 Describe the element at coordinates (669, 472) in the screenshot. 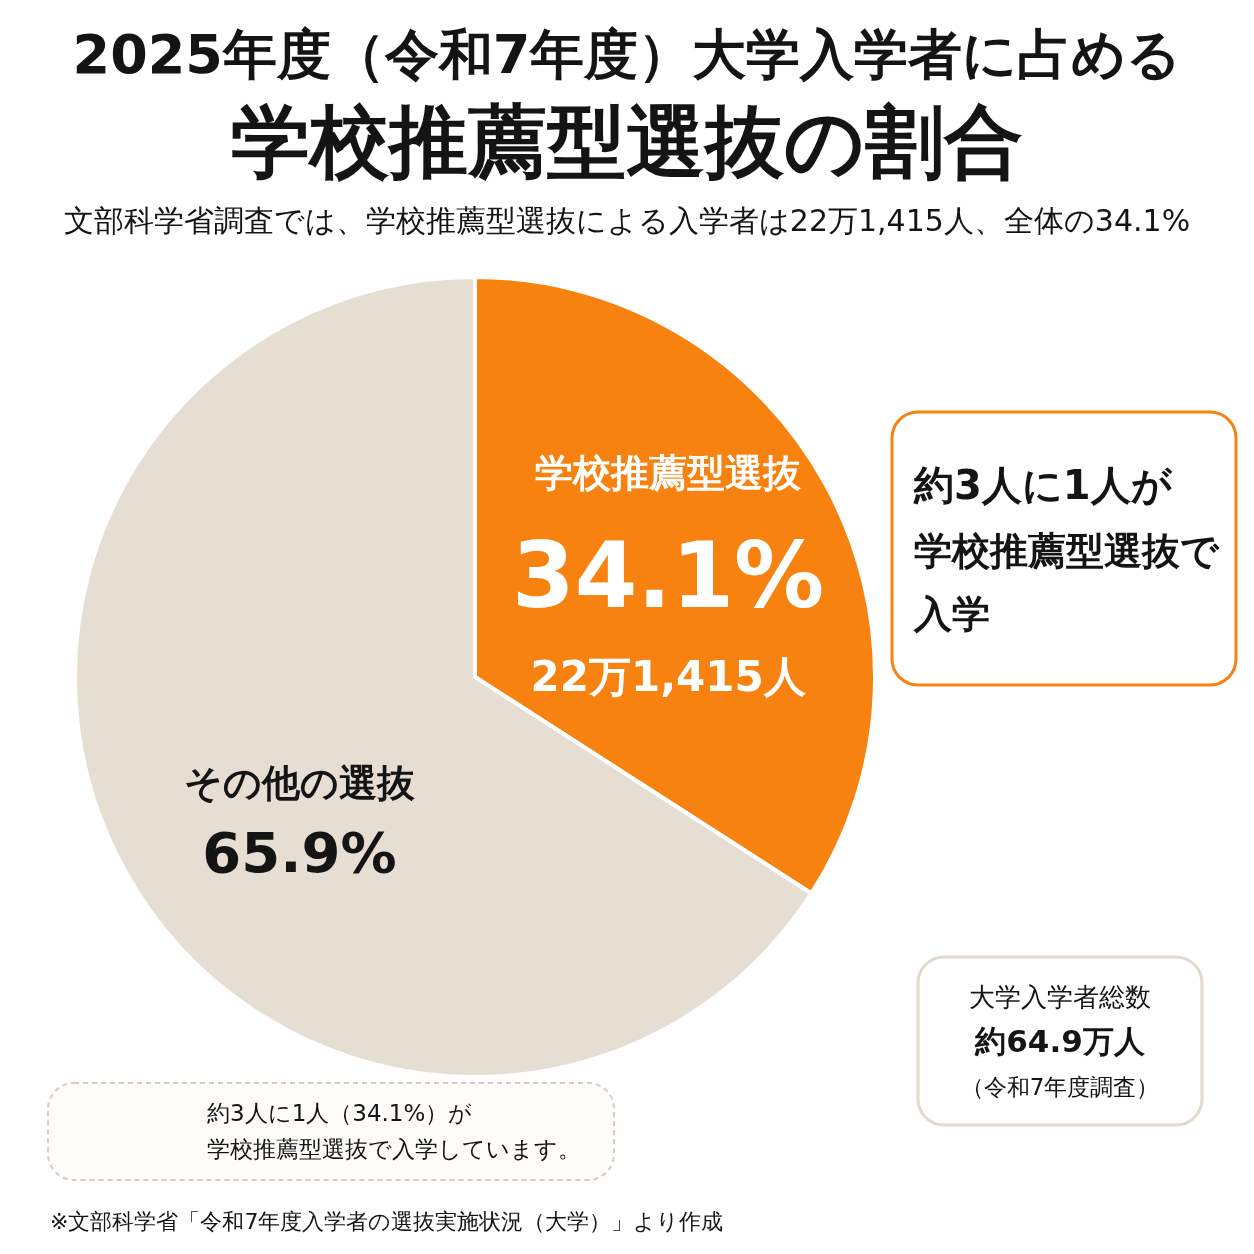

I see `slice-label: 学校推薦型選抜` at that location.